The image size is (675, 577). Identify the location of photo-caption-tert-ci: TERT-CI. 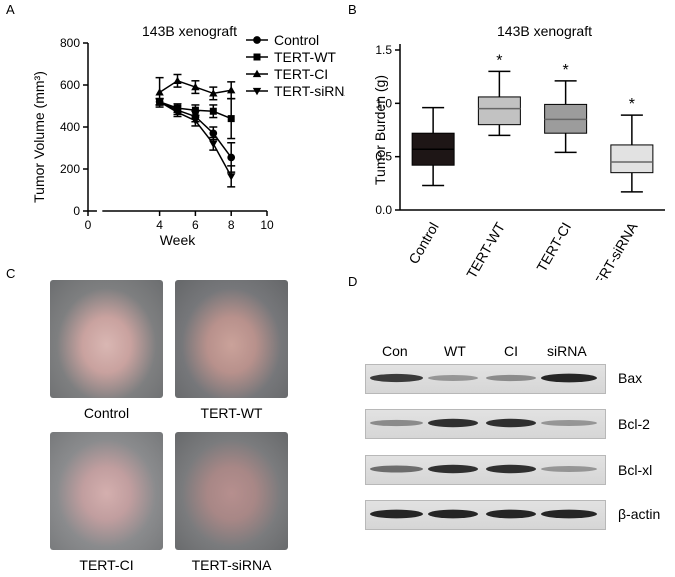
(106, 565).